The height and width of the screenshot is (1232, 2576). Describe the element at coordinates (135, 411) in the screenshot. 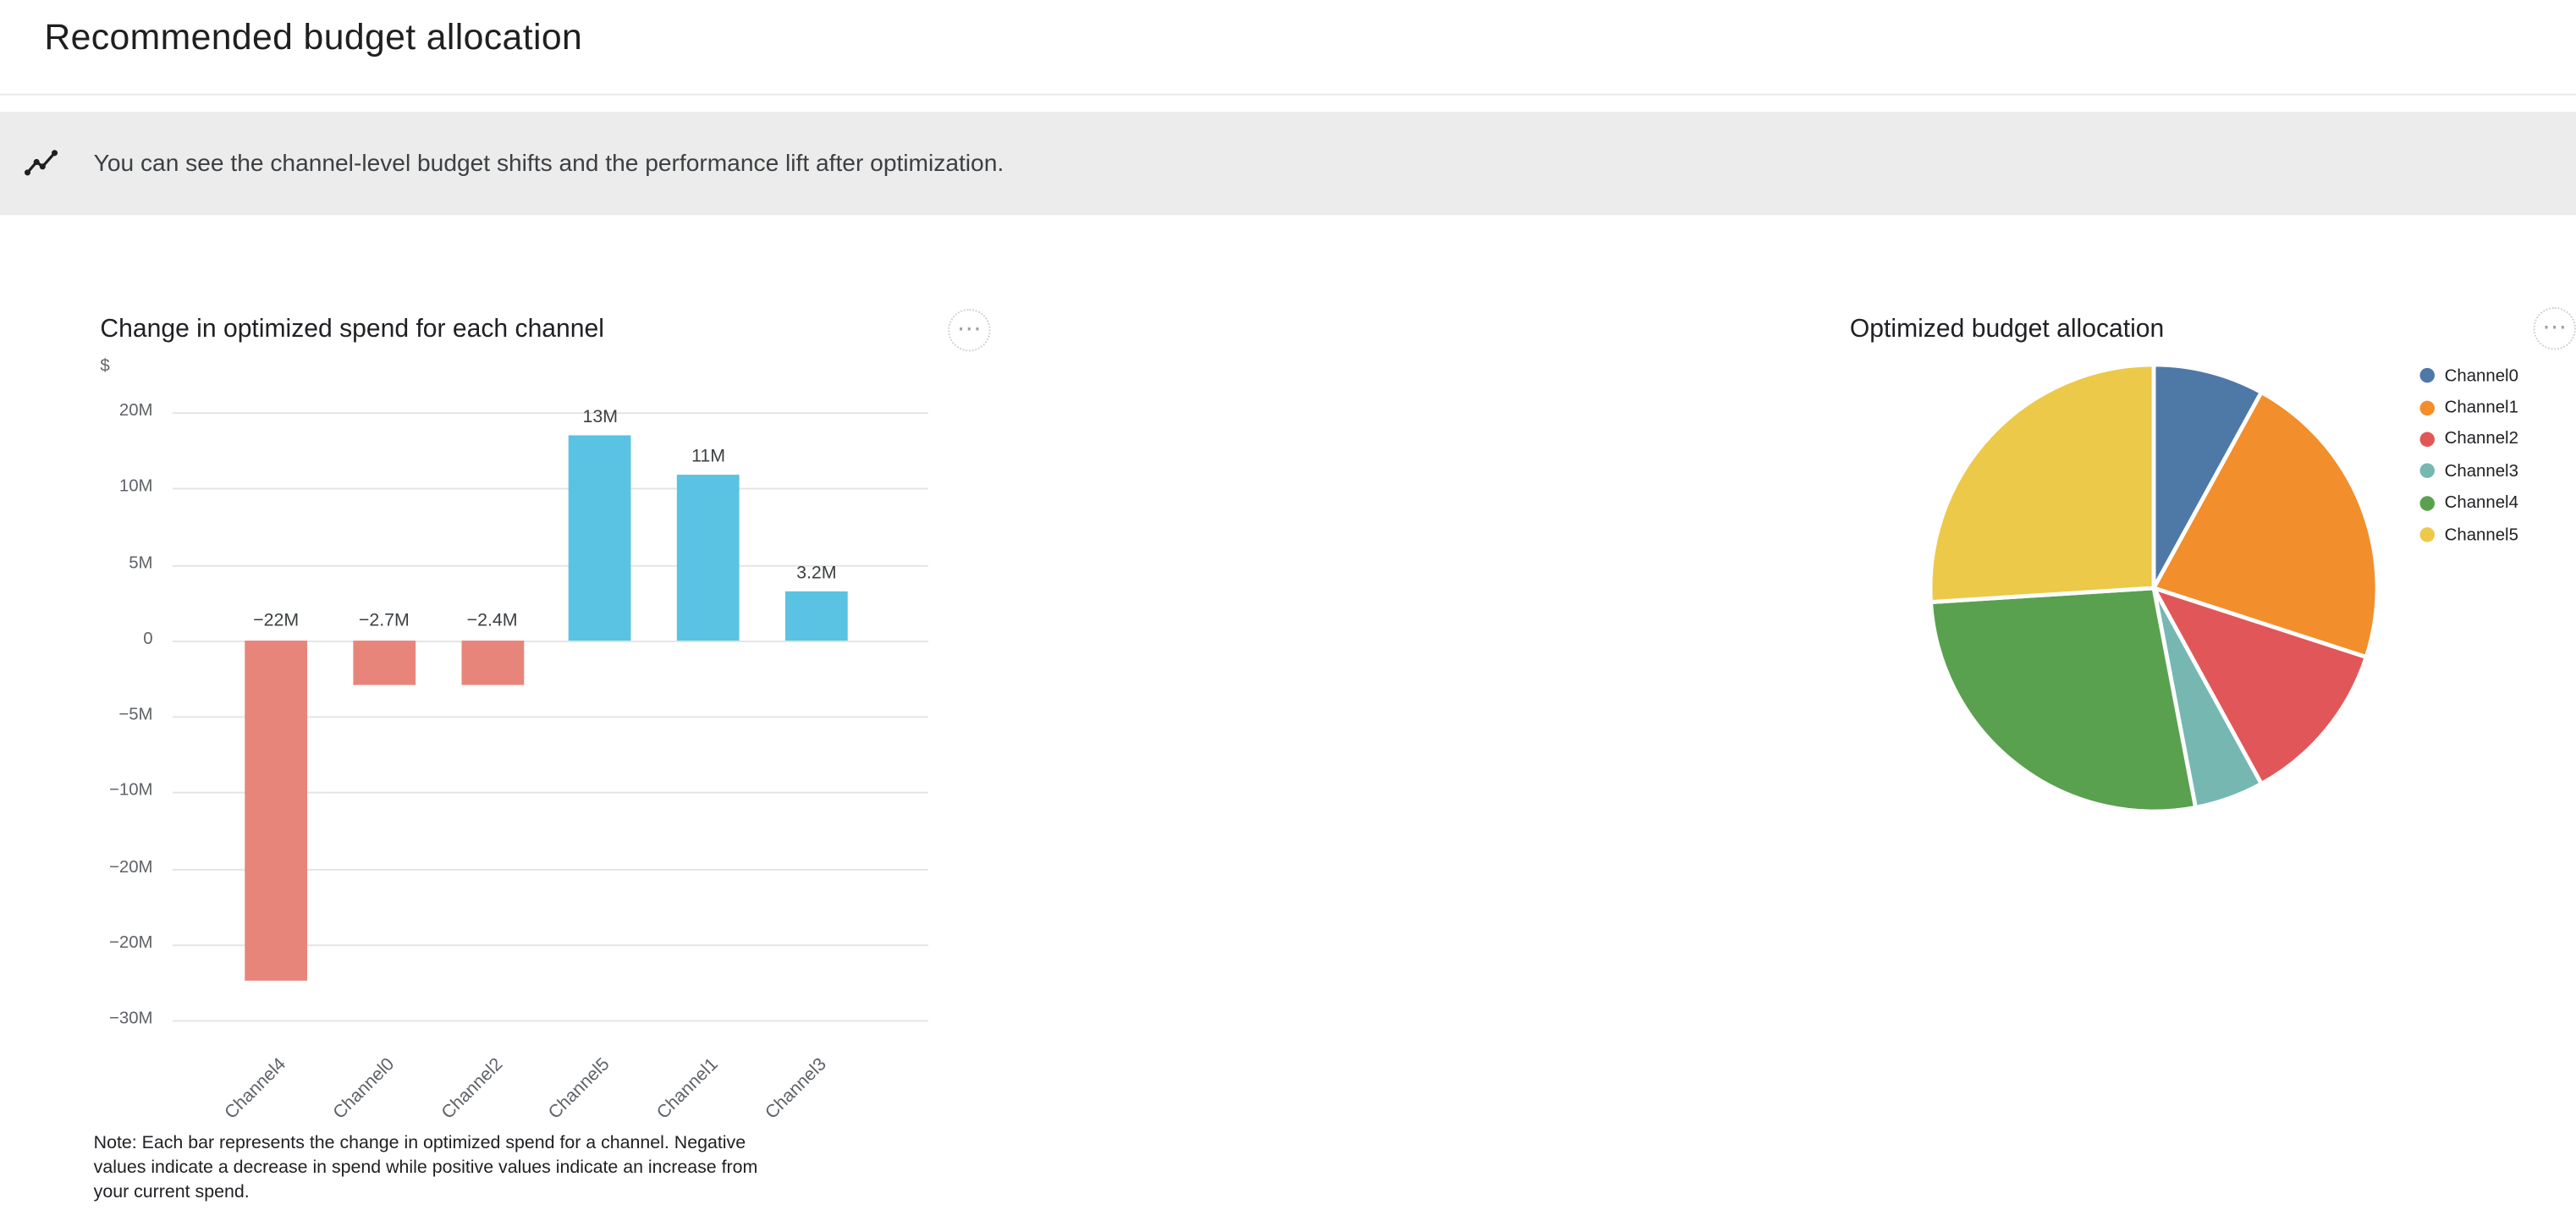

I see `y-tick-label: 20M` at that location.